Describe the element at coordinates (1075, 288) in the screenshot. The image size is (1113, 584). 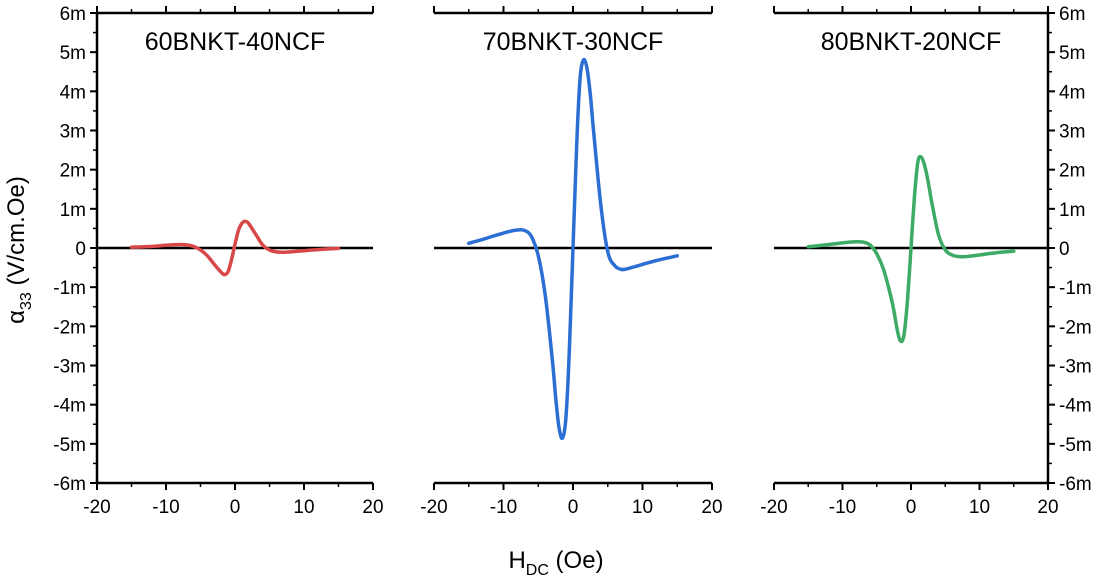
I see `y-tick-label-right: -1m` at that location.